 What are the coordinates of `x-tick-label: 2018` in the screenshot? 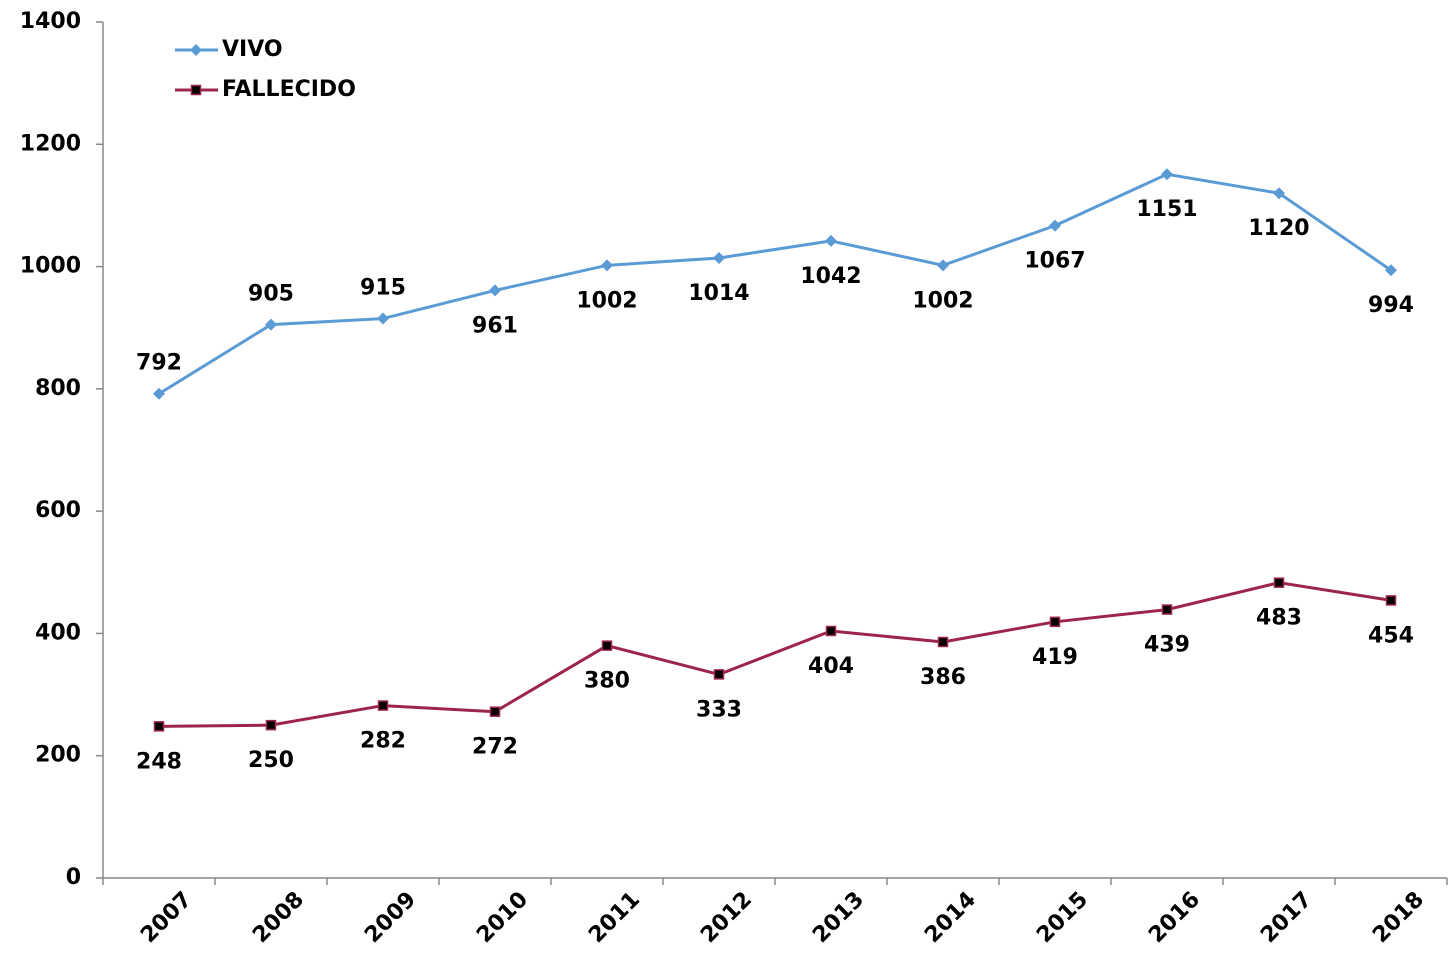 It's located at (1398, 917).